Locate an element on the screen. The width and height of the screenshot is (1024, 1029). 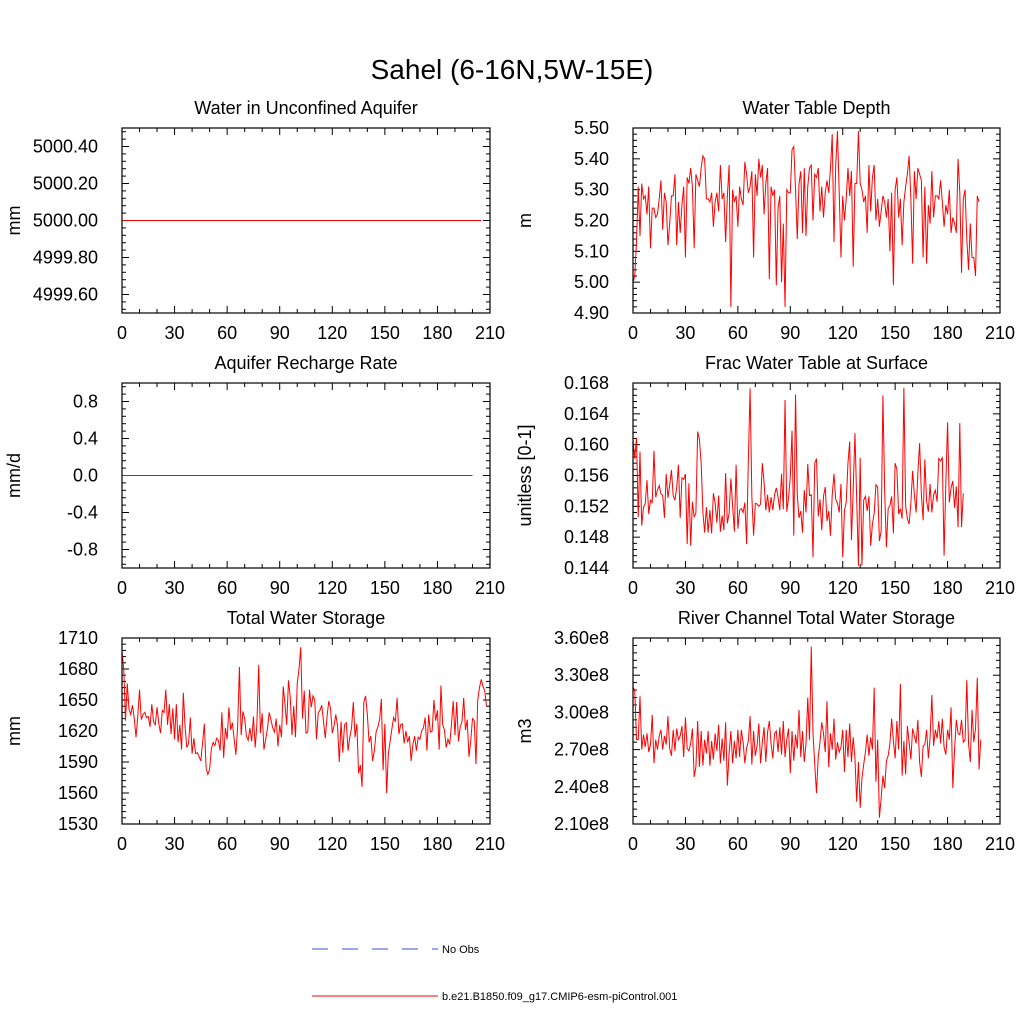
y-tick-label: 0.156 is located at coordinates (586, 476).